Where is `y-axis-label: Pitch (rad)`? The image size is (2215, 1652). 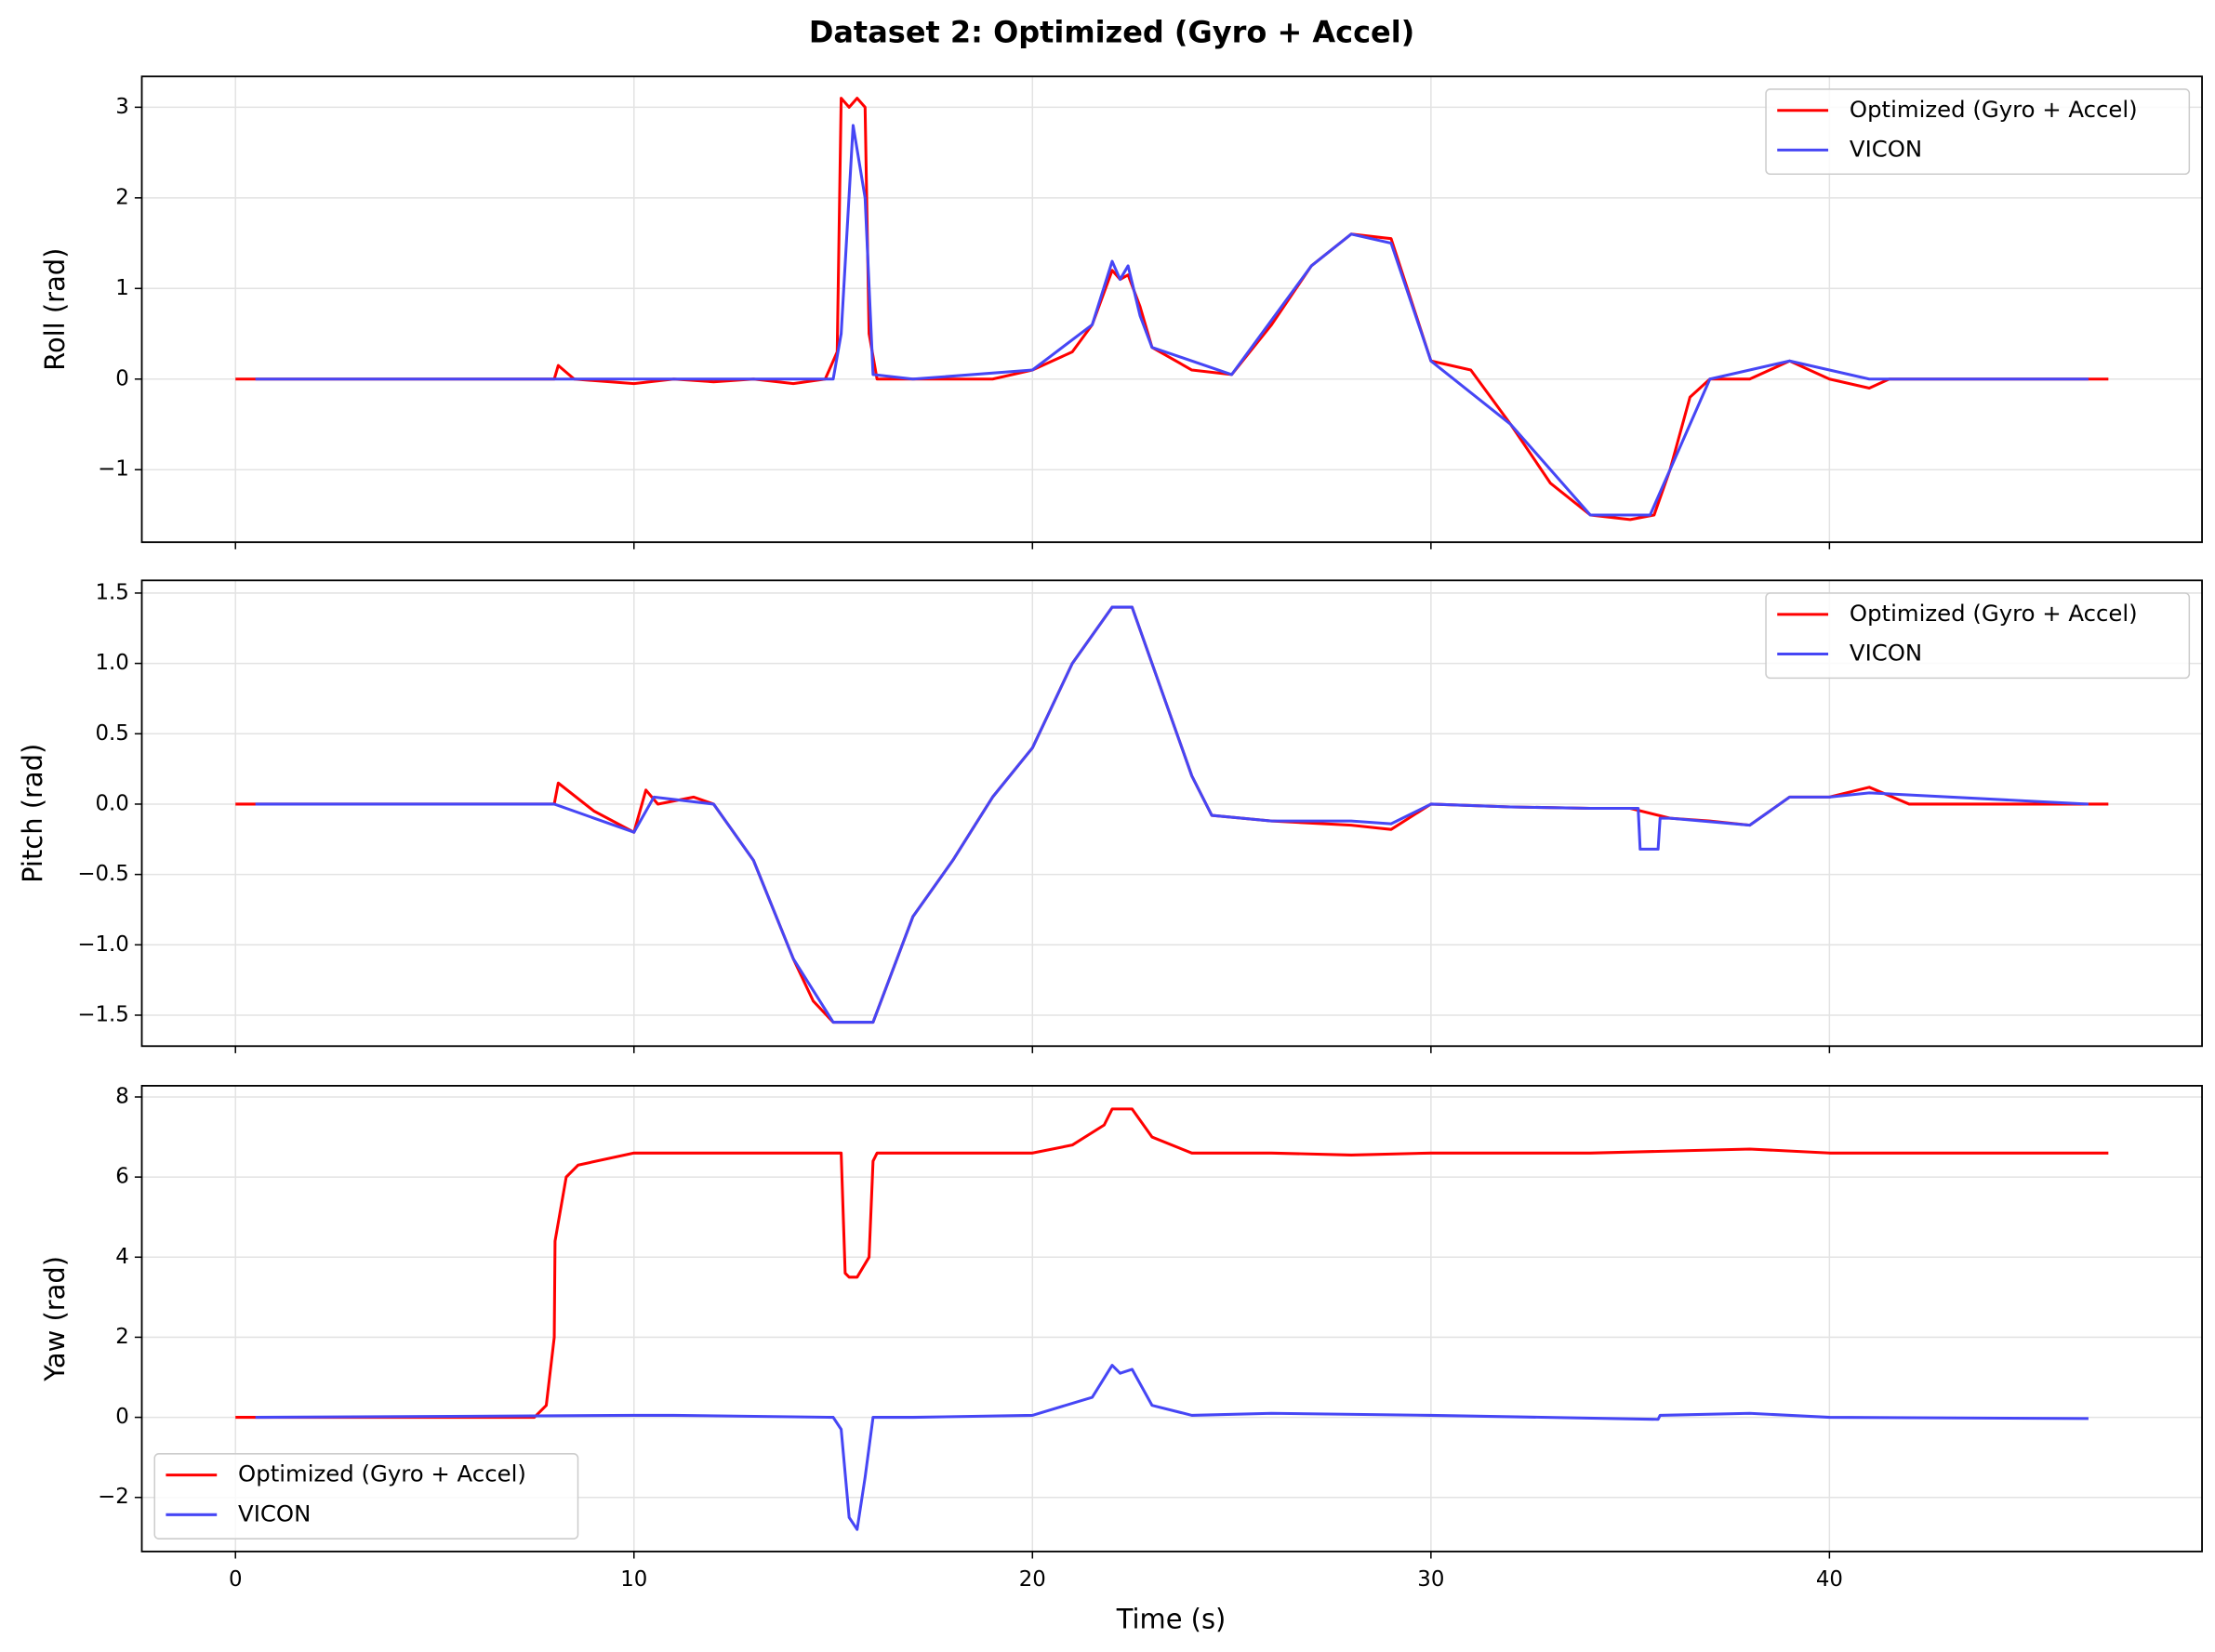
y-axis-label: Pitch (rad) is located at coordinates (32, 813).